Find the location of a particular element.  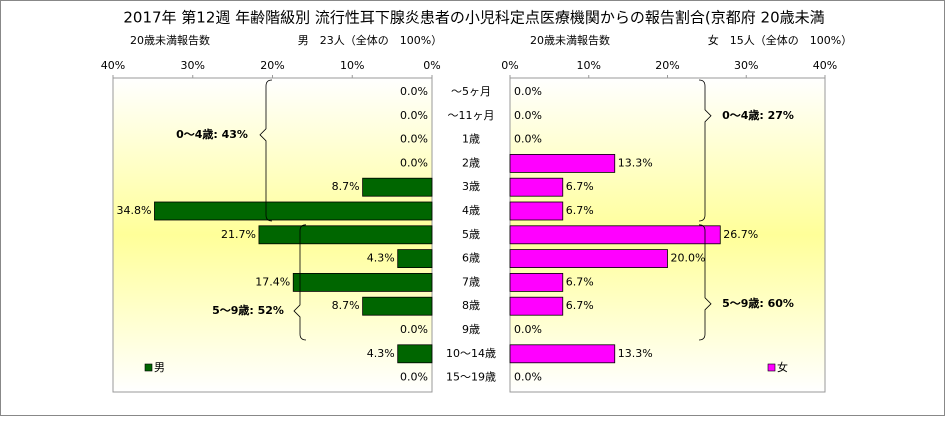

y-tick-label: ～5ヶ月 is located at coordinates (471, 91).